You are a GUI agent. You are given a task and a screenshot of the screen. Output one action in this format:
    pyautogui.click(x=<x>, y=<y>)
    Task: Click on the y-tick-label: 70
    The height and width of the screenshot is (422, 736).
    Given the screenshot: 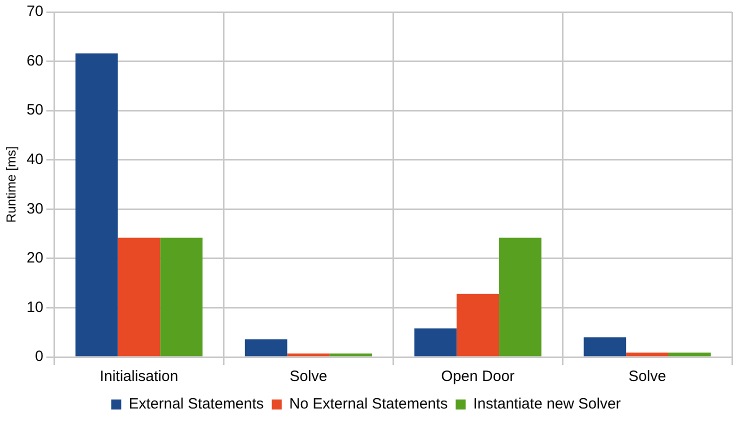 What is the action you would take?
    pyautogui.click(x=35, y=11)
    